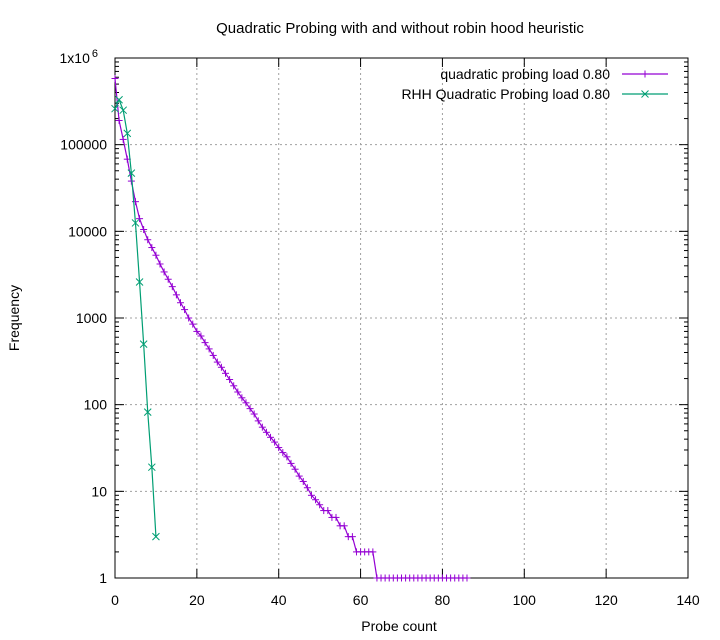  I want to click on y-tick-label: 1, so click(103, 578).